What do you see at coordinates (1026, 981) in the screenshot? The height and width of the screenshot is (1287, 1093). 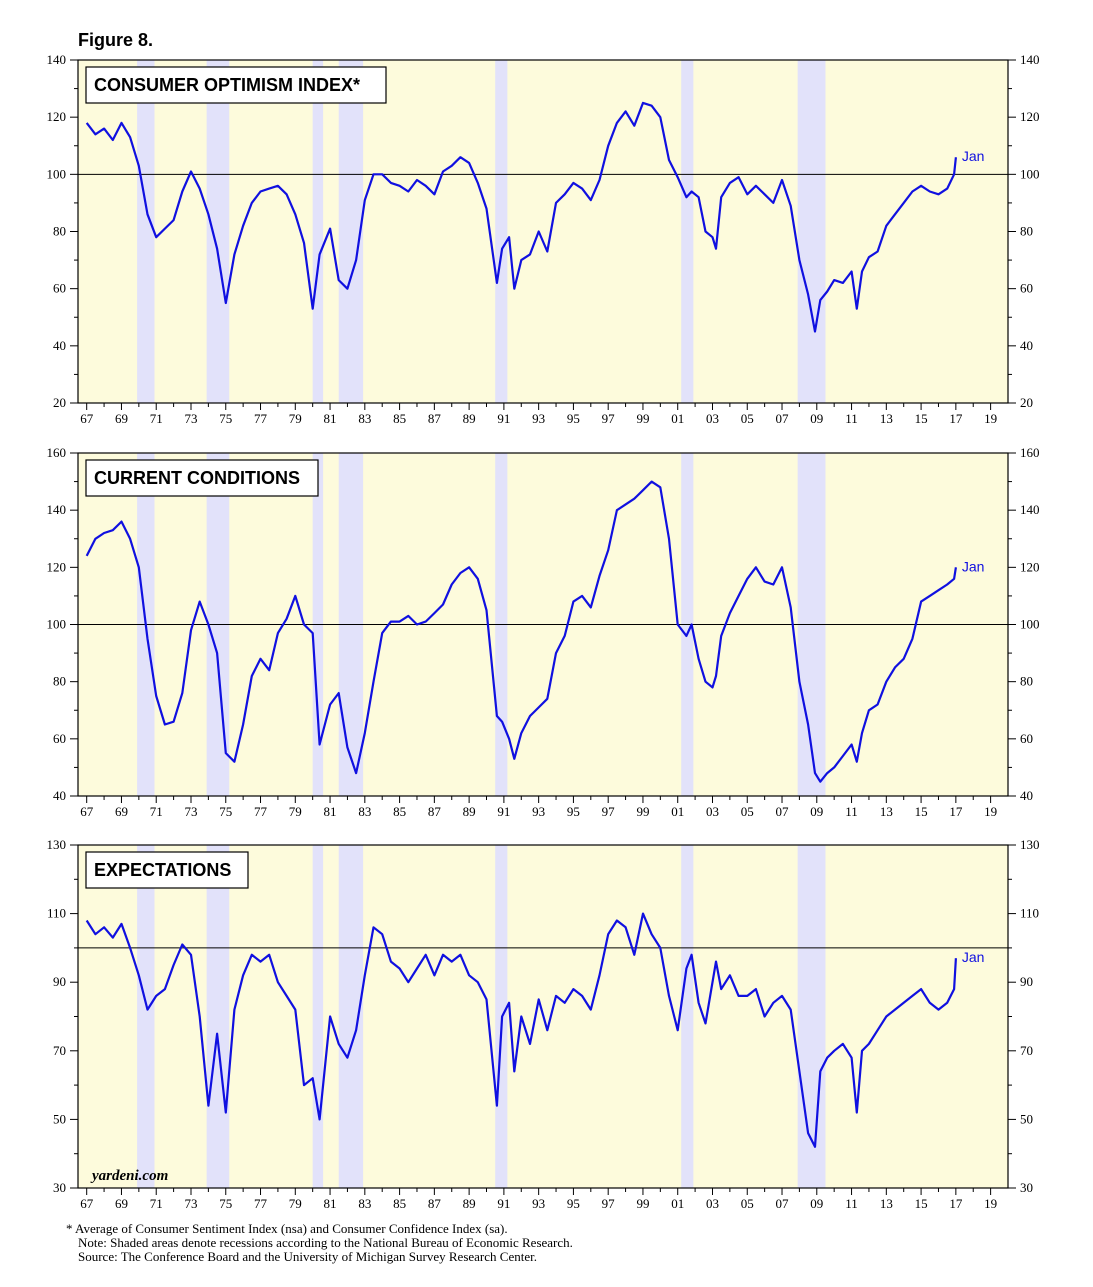 I see `y-tick-label-right: 90` at bounding box center [1026, 981].